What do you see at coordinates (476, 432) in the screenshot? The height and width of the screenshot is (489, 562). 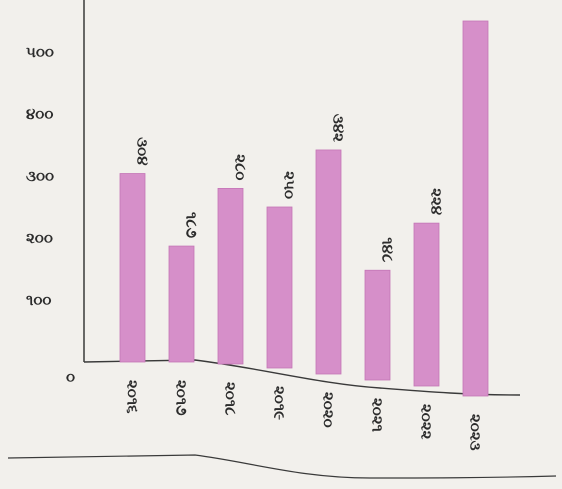 I see `x-tick-label: ૨૦૨૩` at bounding box center [476, 432].